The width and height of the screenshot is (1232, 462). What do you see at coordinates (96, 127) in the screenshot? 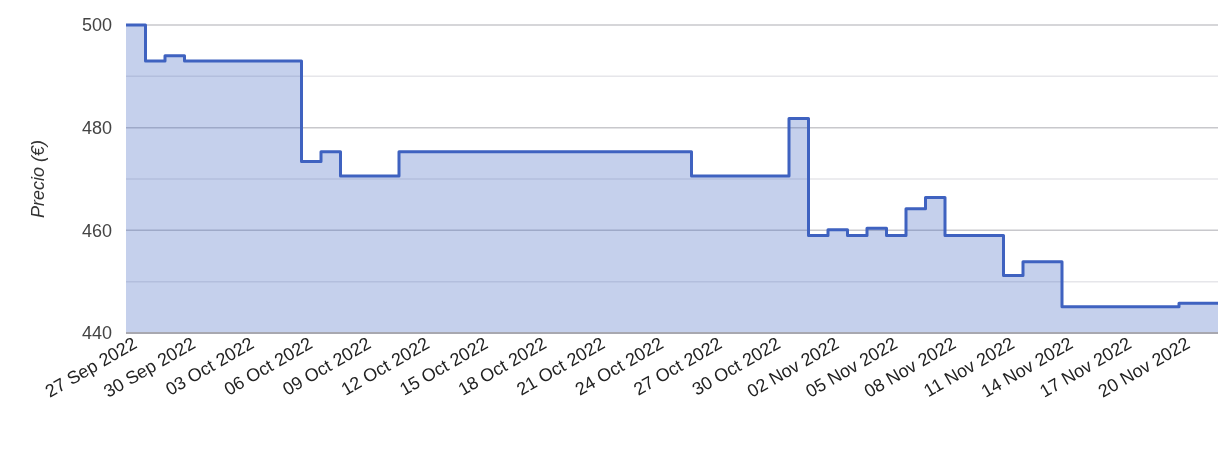
I see `y-tick-label: 480` at bounding box center [96, 127].